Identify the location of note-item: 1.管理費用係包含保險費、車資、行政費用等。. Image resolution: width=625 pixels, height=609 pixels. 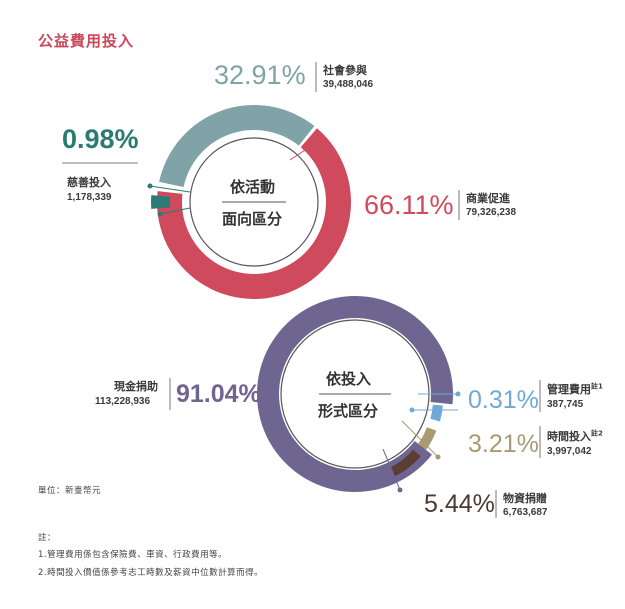
(133, 555).